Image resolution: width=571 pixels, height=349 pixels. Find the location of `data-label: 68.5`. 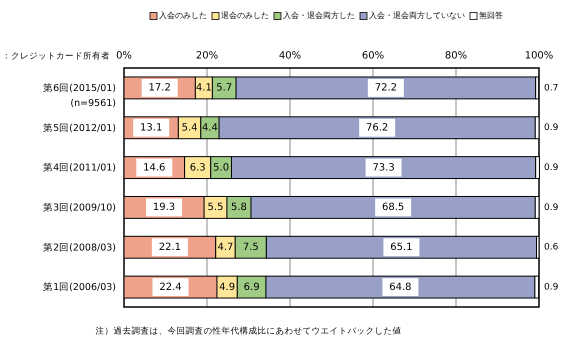

data-label: 68.5 is located at coordinates (393, 208).